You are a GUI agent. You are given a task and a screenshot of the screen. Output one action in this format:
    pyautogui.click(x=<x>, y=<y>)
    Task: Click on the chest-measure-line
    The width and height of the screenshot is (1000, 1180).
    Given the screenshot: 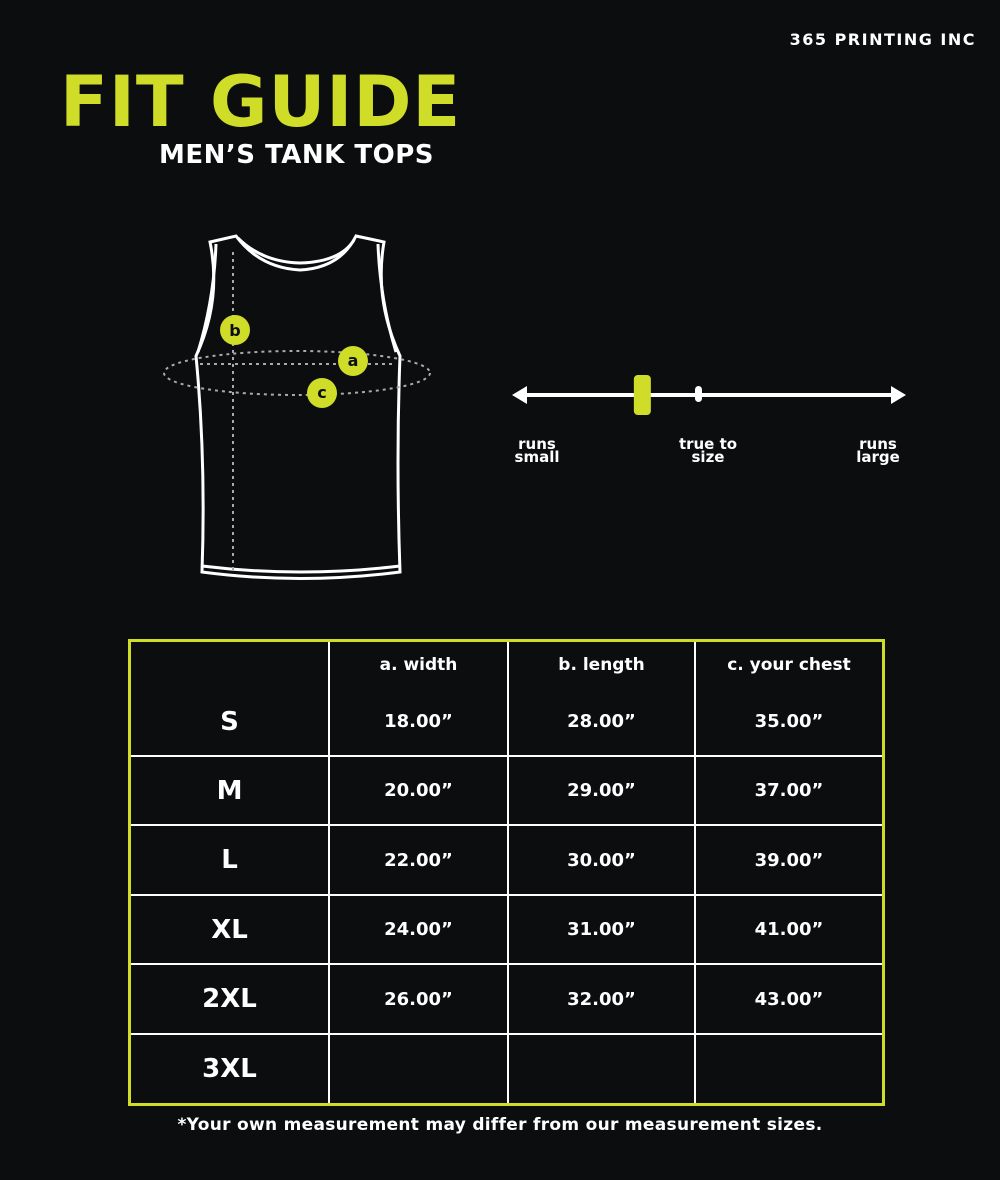 What is the action you would take?
    pyautogui.click(x=297, y=373)
    